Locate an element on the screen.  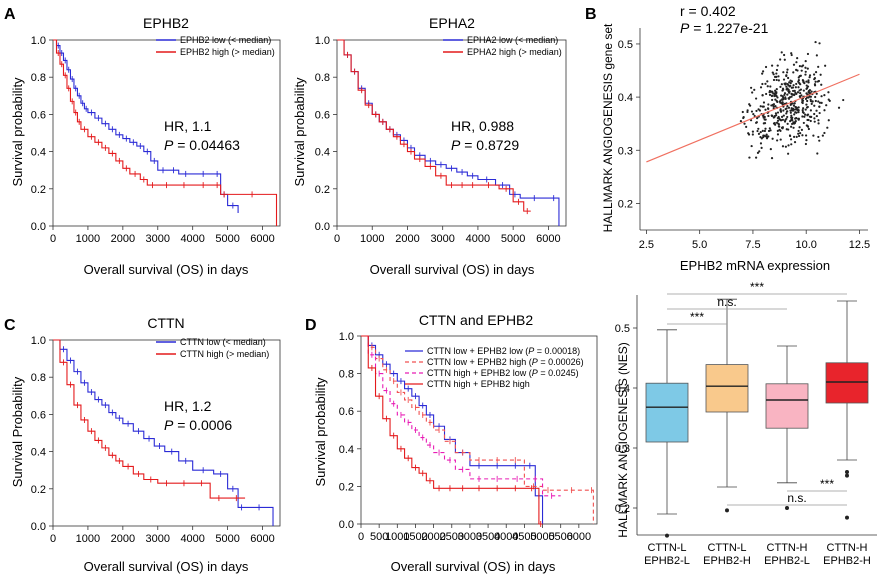
y-tick-label: 1.0 is located at coordinates (38, 341).